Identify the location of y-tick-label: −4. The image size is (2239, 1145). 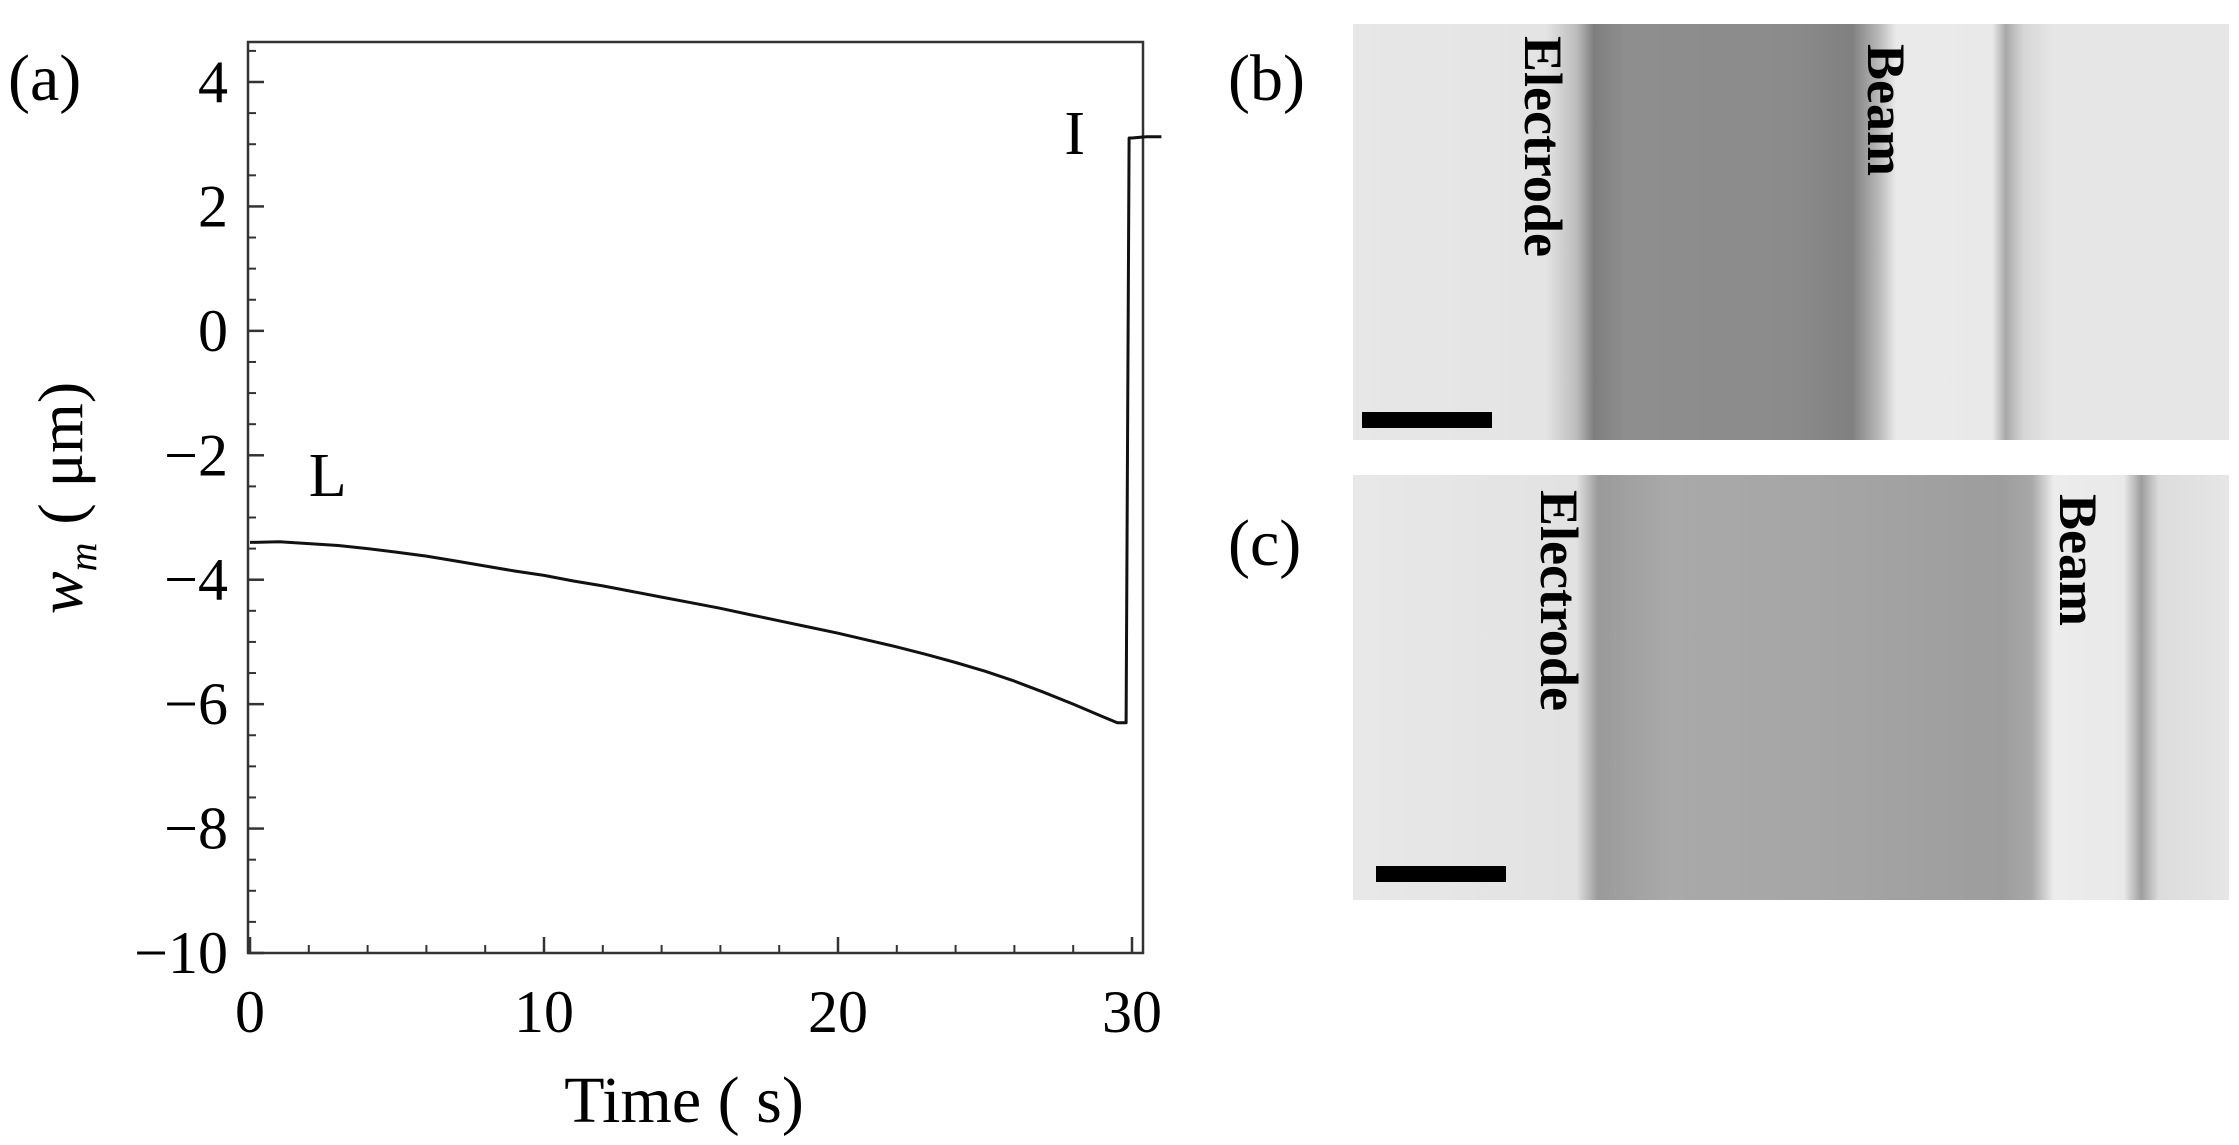
(196, 580).